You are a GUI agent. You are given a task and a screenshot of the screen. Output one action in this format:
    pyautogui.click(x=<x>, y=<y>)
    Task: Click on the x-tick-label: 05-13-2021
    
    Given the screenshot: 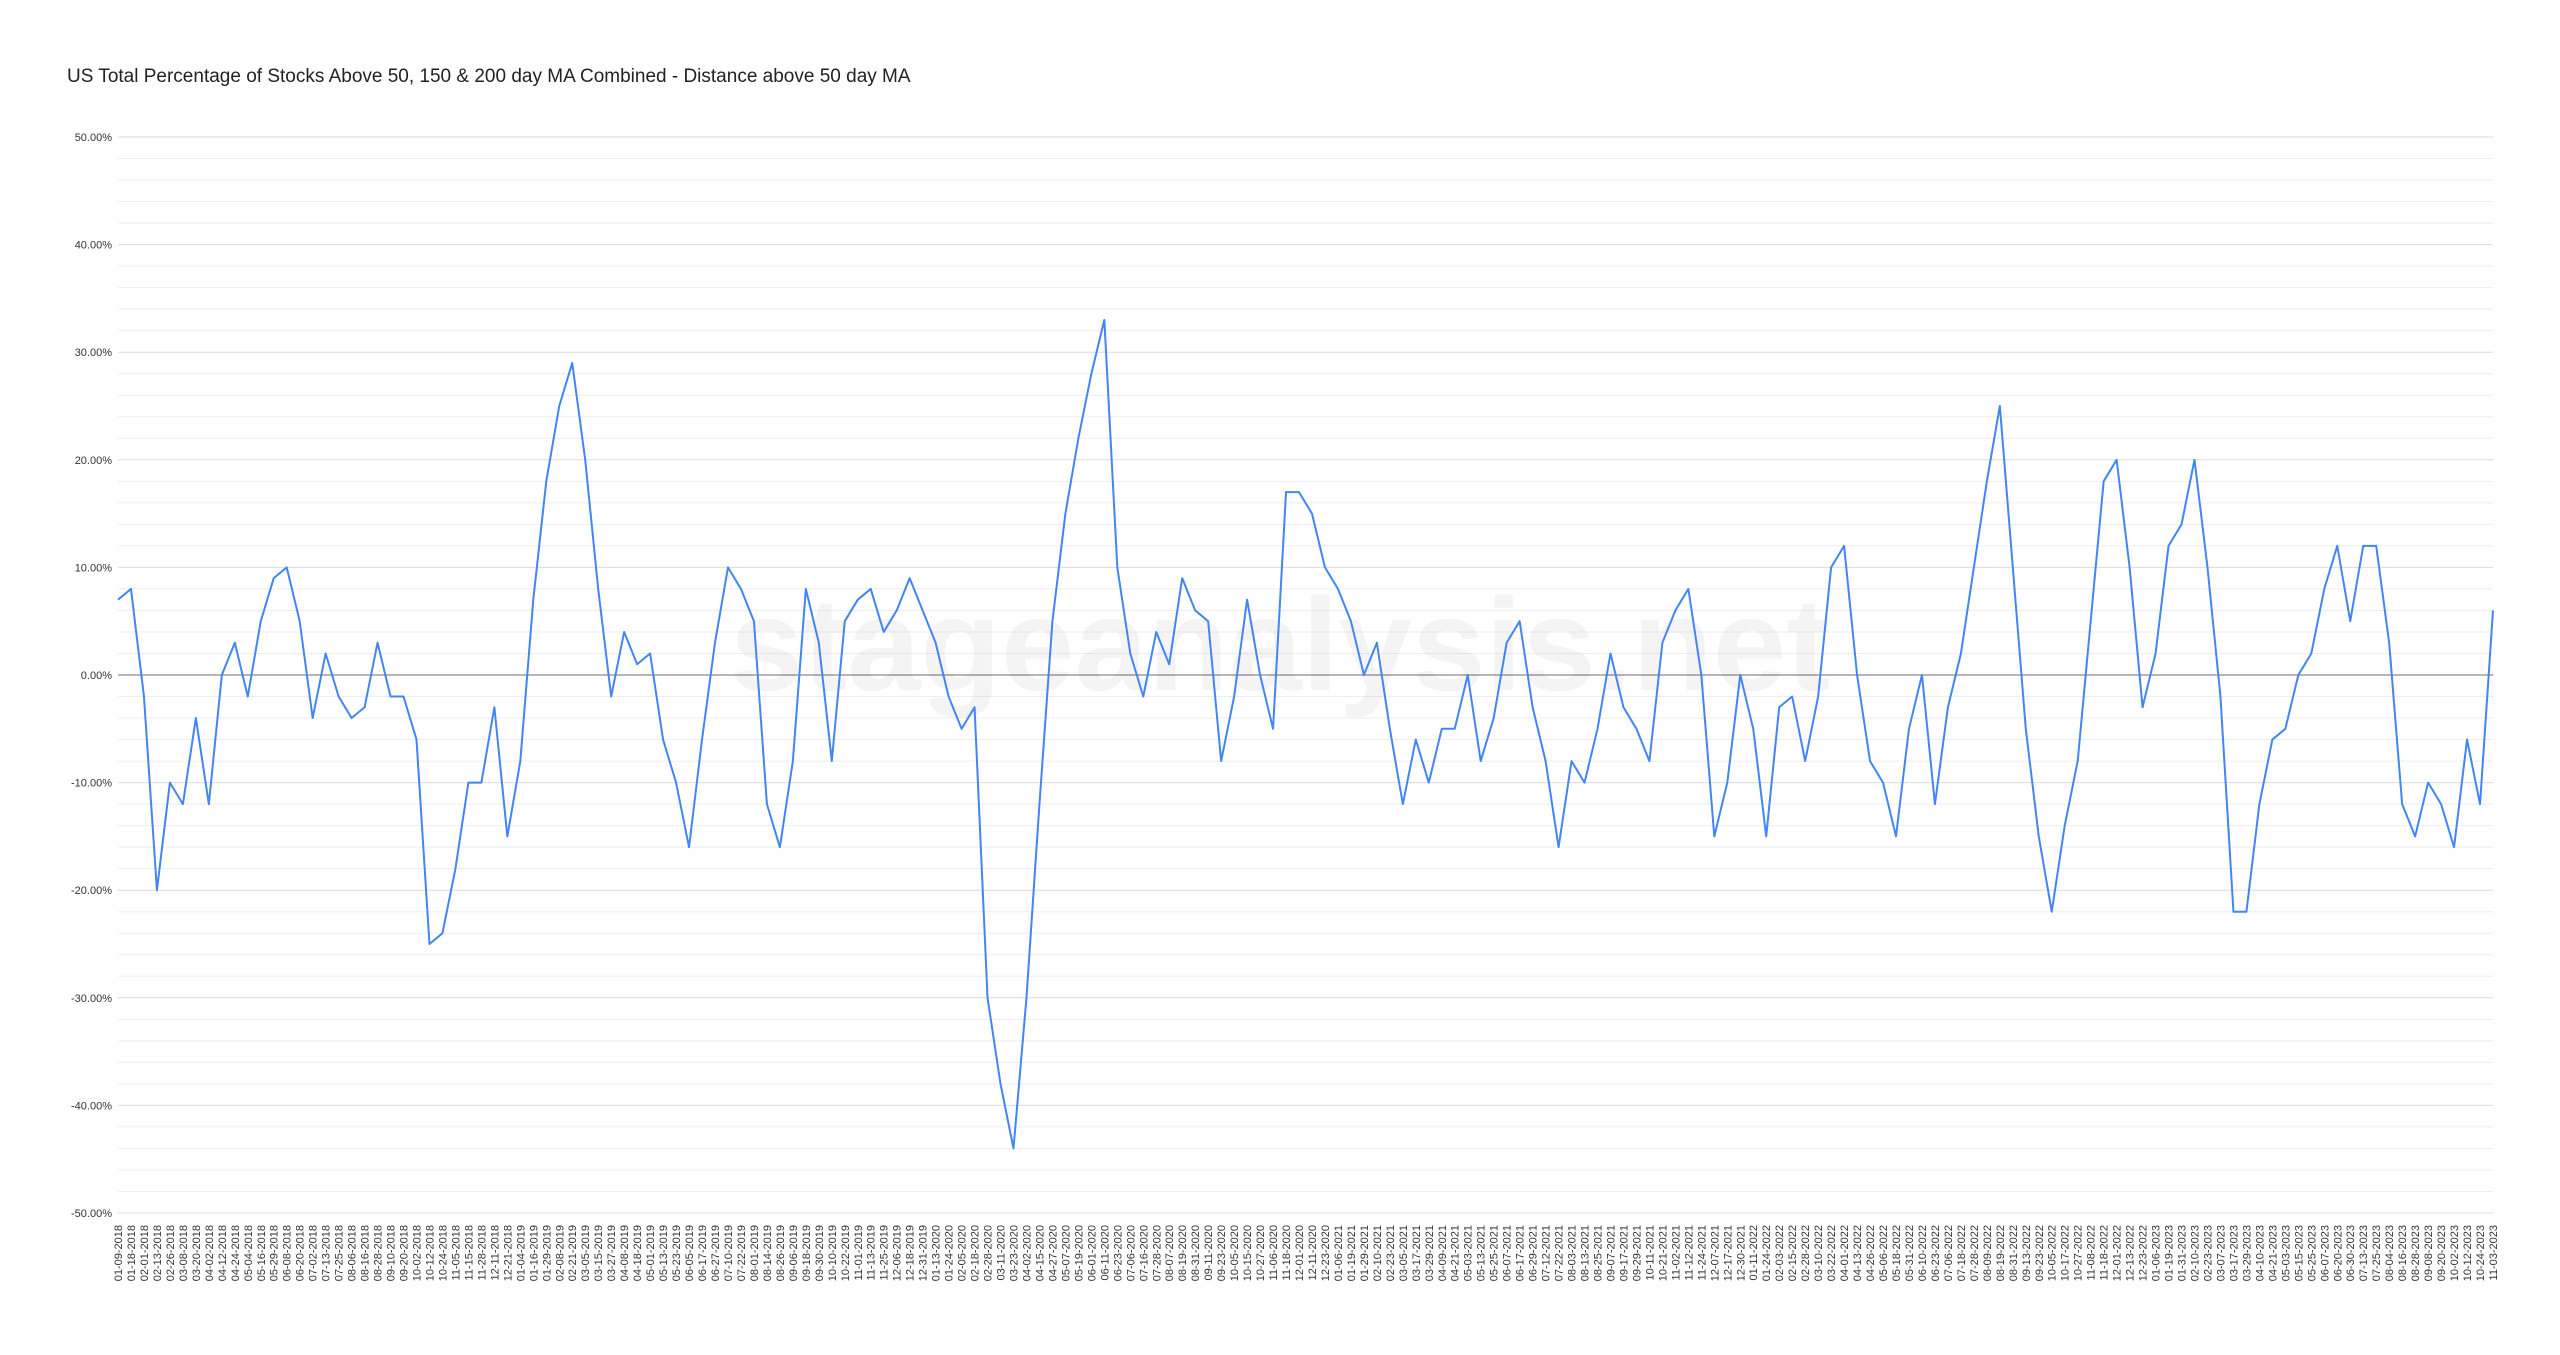 What is the action you would take?
    pyautogui.click(x=1482, y=1253)
    